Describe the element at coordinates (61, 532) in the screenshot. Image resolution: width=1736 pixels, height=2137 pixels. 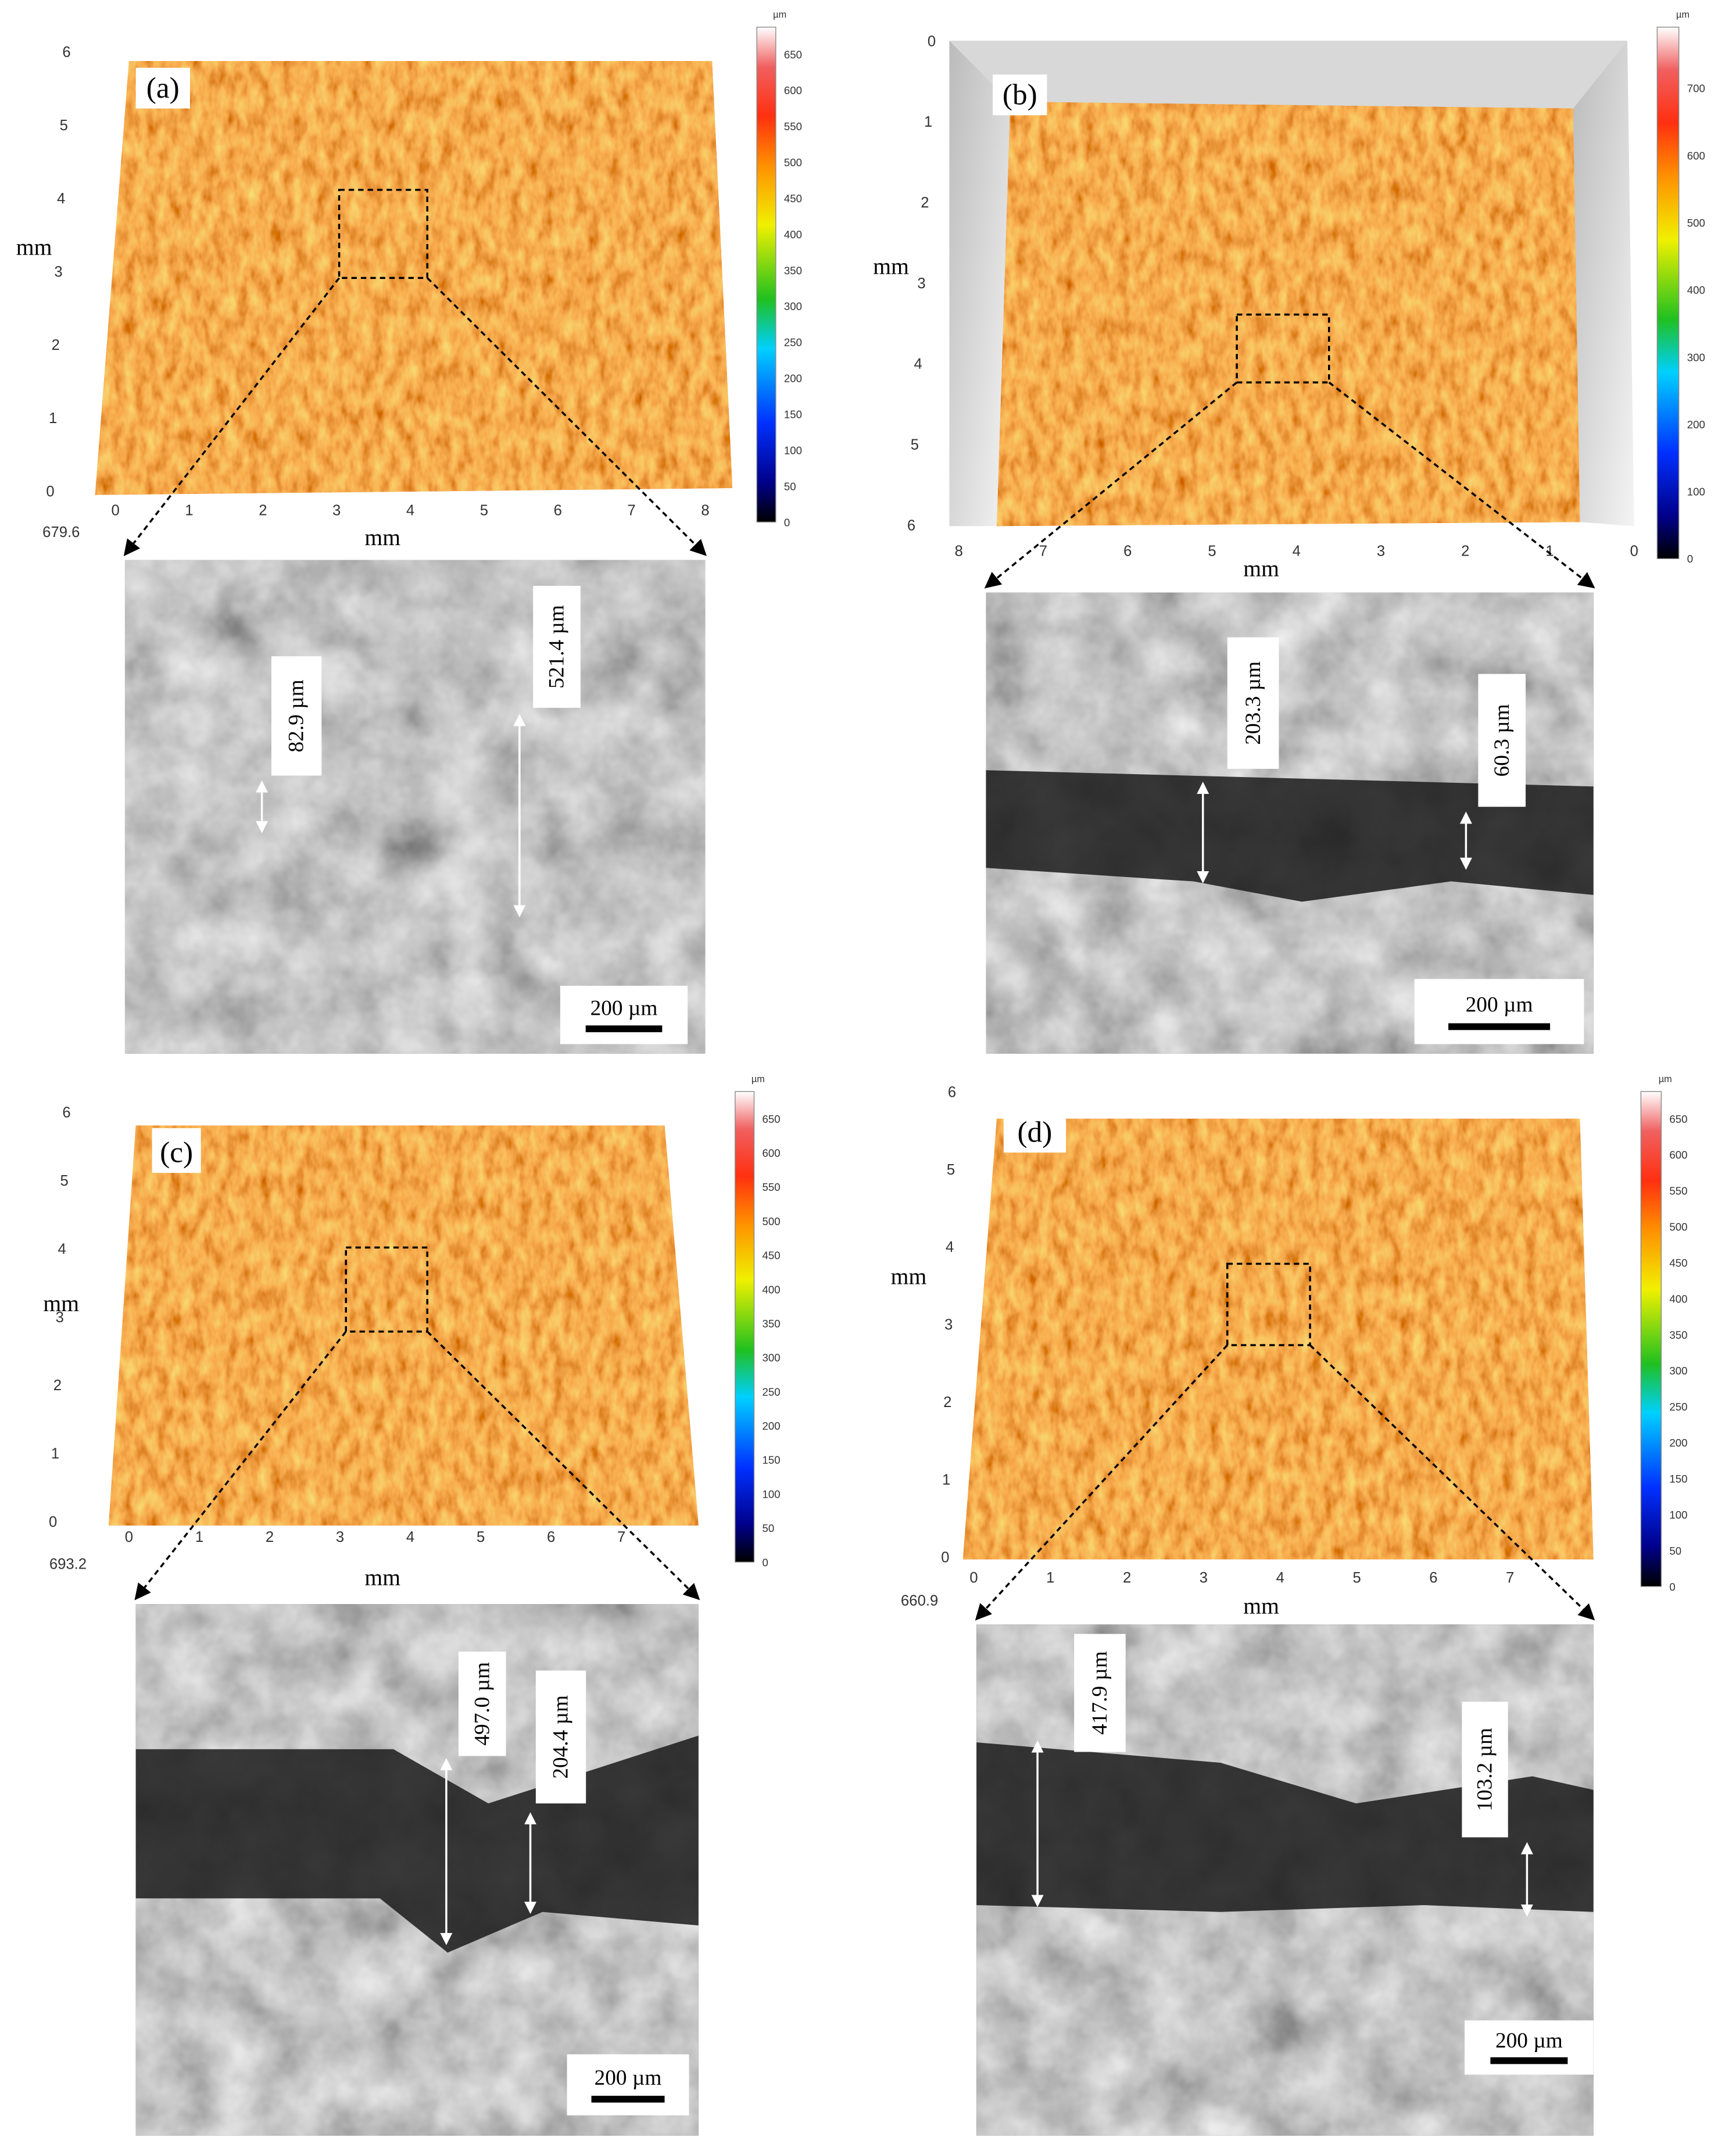
I see `corner-value: 679.6` at that location.